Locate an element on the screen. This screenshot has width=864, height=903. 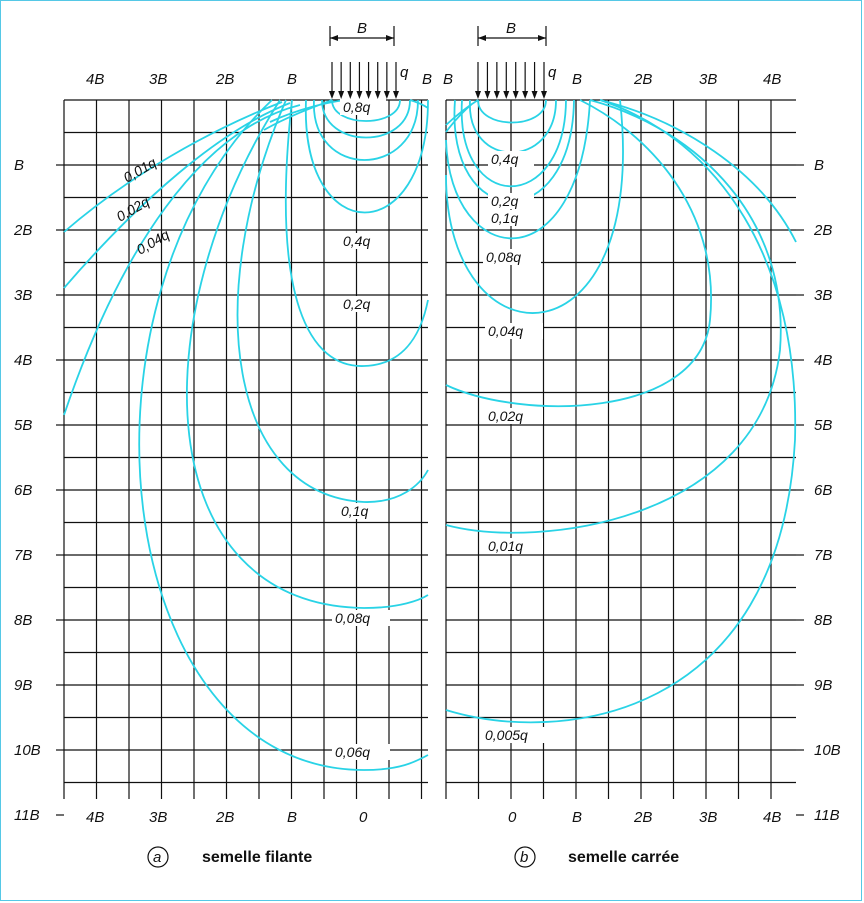
isobar-0.2q-right is located at coordinates (513, 143).